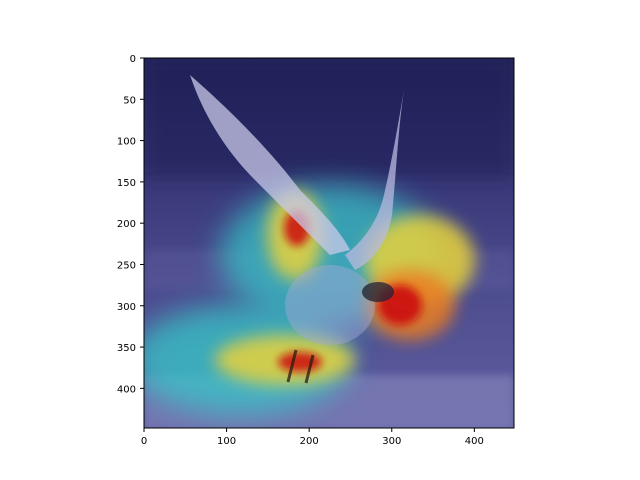 This screenshot has width=640, height=480. Describe the element at coordinates (126, 183) in the screenshot. I see `y-tick-label: 150` at that location.